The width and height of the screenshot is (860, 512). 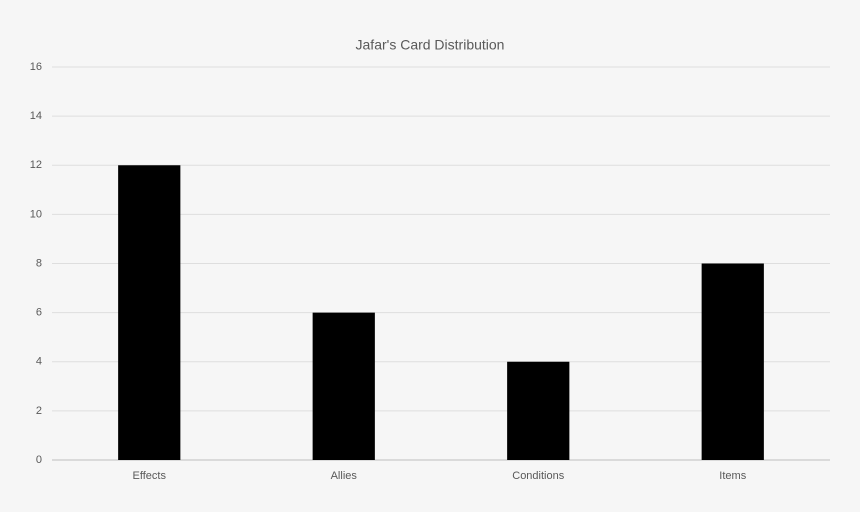 What do you see at coordinates (150, 476) in the screenshot?
I see `x-tick-label: Effects` at bounding box center [150, 476].